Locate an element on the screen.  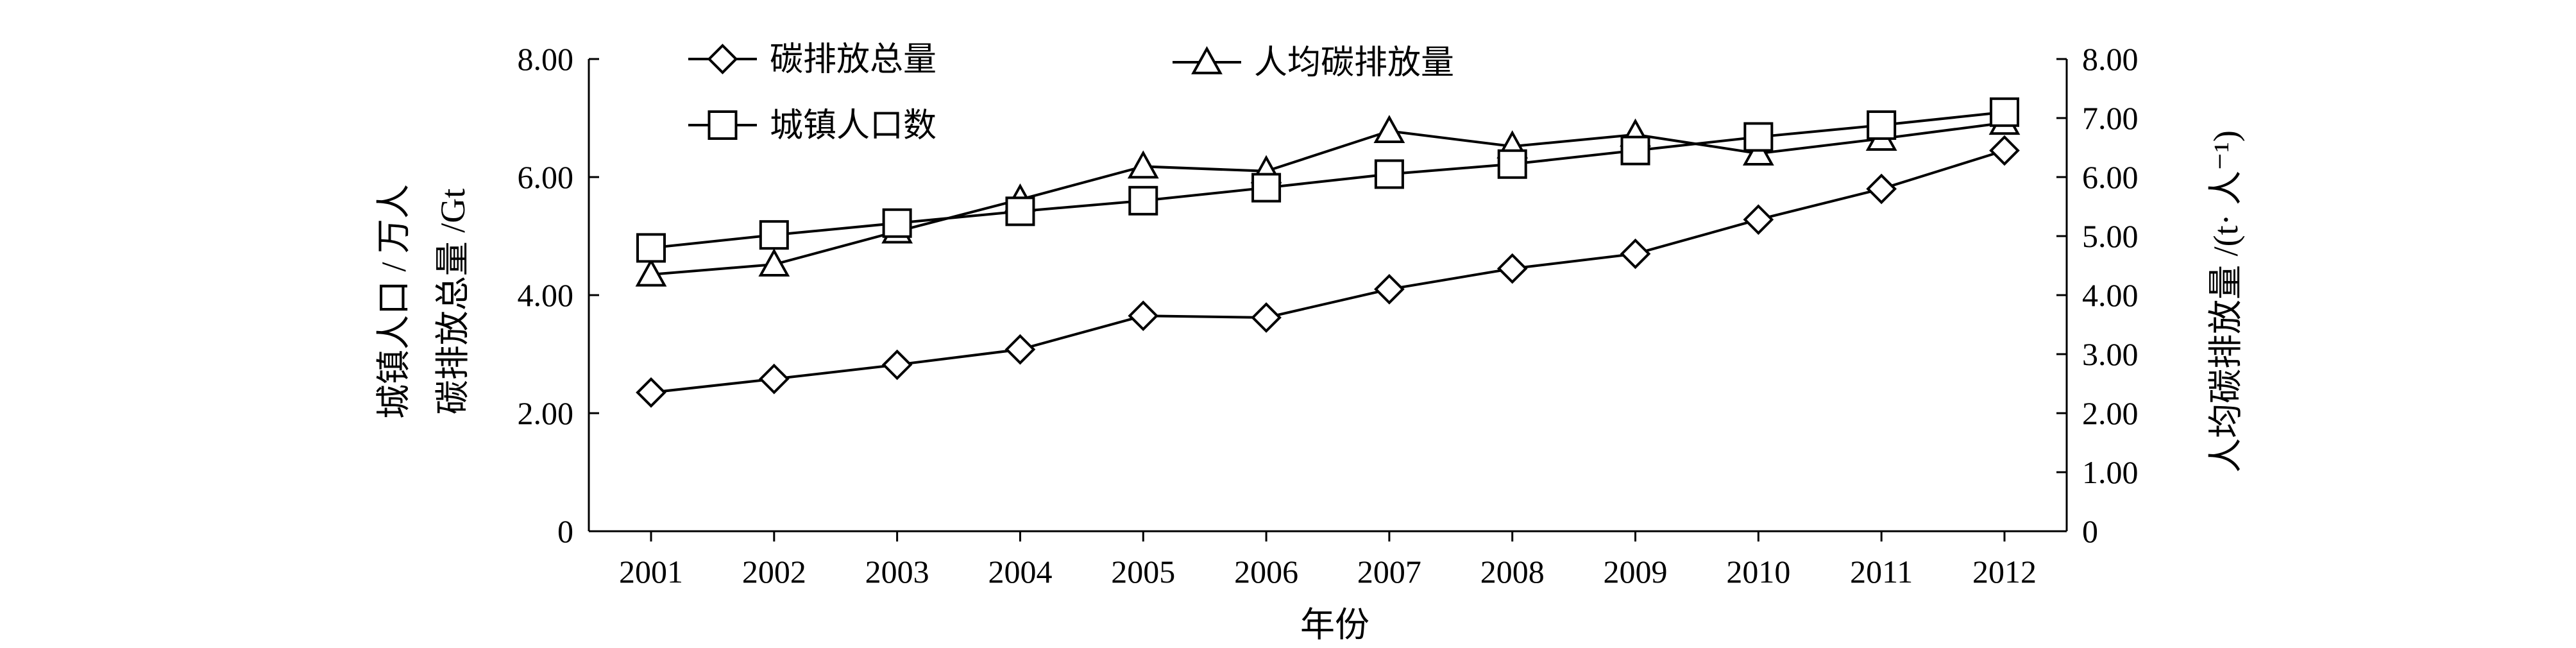
legend-item-square: 城镇人口数 is located at coordinates (812, 126).